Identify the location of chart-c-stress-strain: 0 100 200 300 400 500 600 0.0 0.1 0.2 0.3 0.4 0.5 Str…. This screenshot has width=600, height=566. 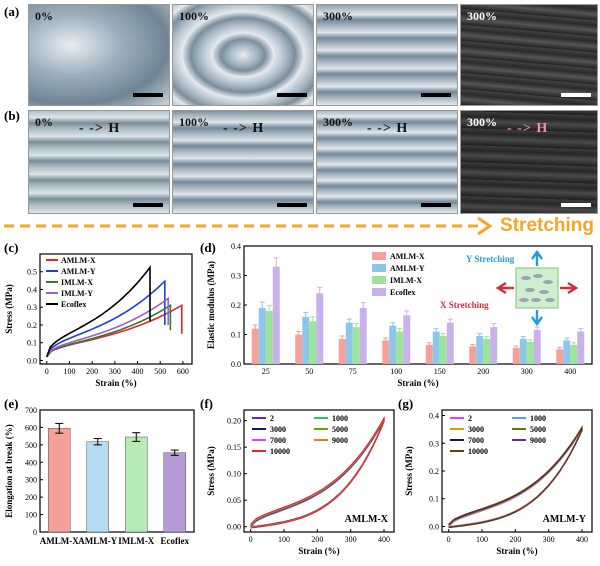
(98, 320).